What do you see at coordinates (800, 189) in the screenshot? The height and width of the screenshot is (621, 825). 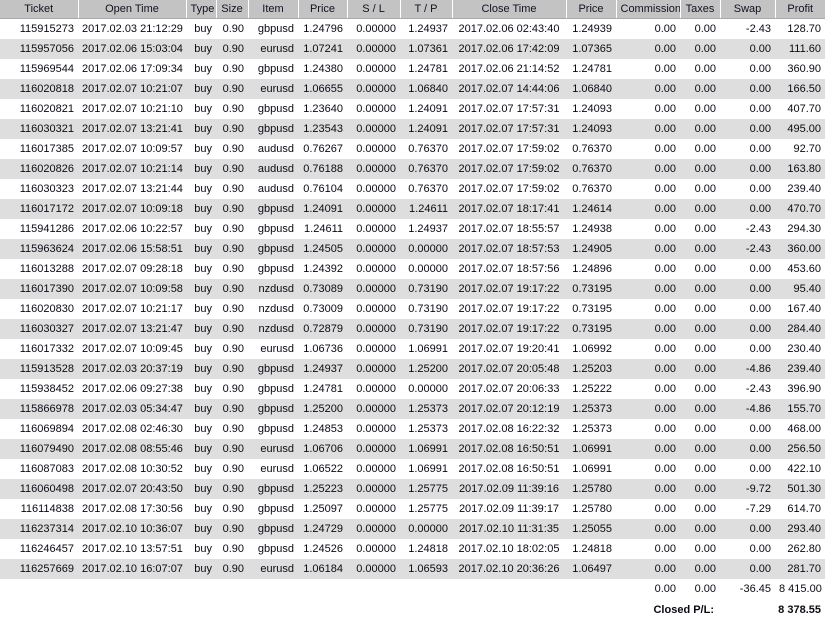 I see `cell-profit: 239.40` at bounding box center [800, 189].